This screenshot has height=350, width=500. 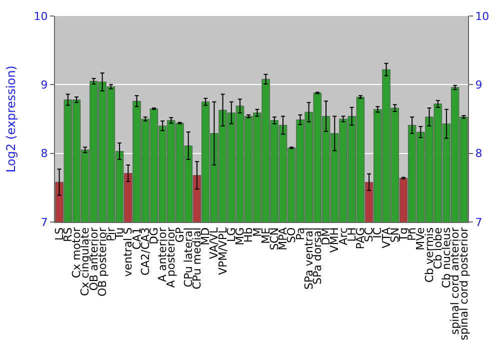 What do you see at coordinates (41, 16) in the screenshot?
I see `y-tick-label: 10` at bounding box center [41, 16].